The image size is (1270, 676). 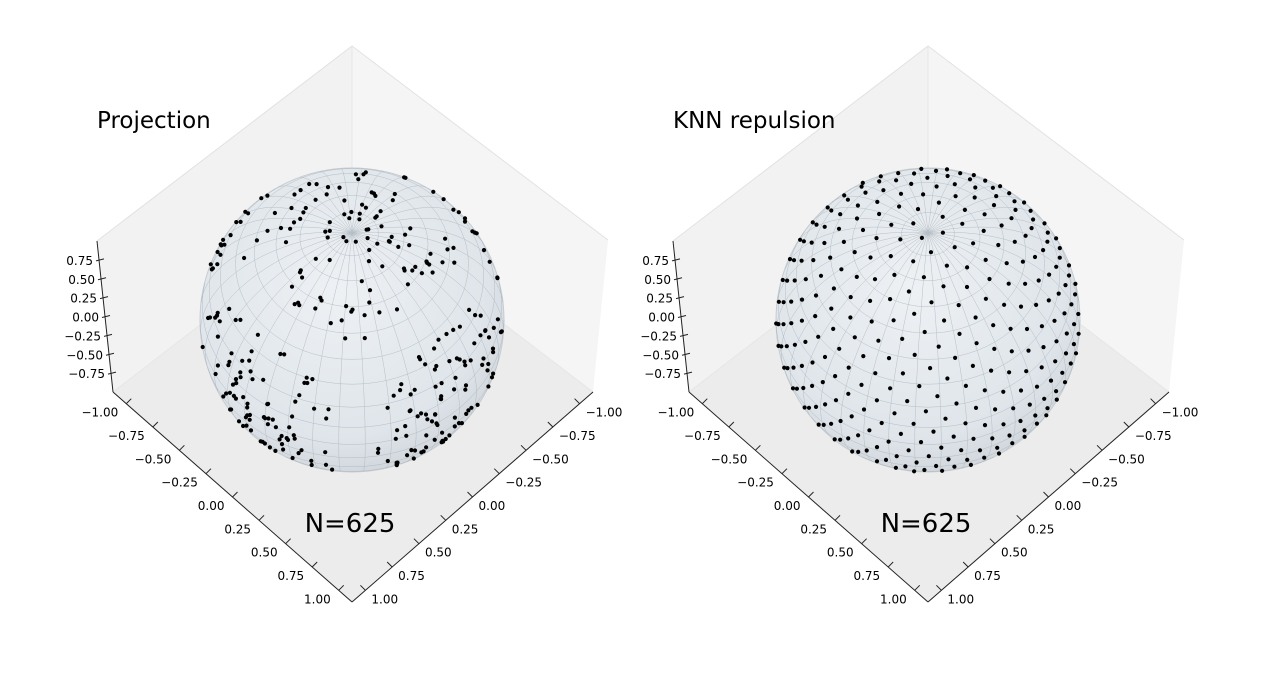 What do you see at coordinates (800, 219) in the screenshot?
I see `pane-left` at bounding box center [800, 219].